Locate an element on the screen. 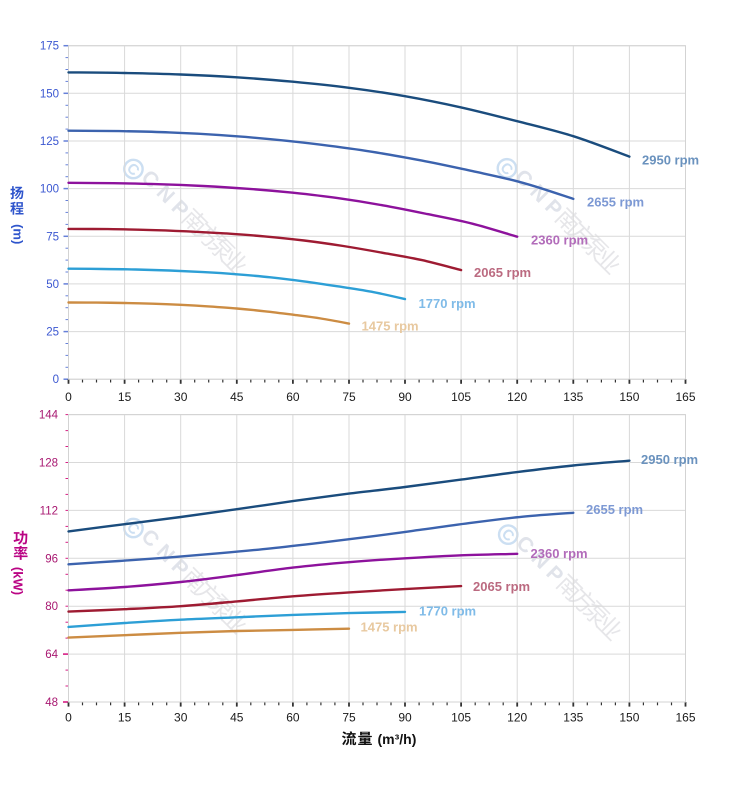 The width and height of the screenshot is (752, 802). svg-text: 48 is located at coordinates (51, 703).